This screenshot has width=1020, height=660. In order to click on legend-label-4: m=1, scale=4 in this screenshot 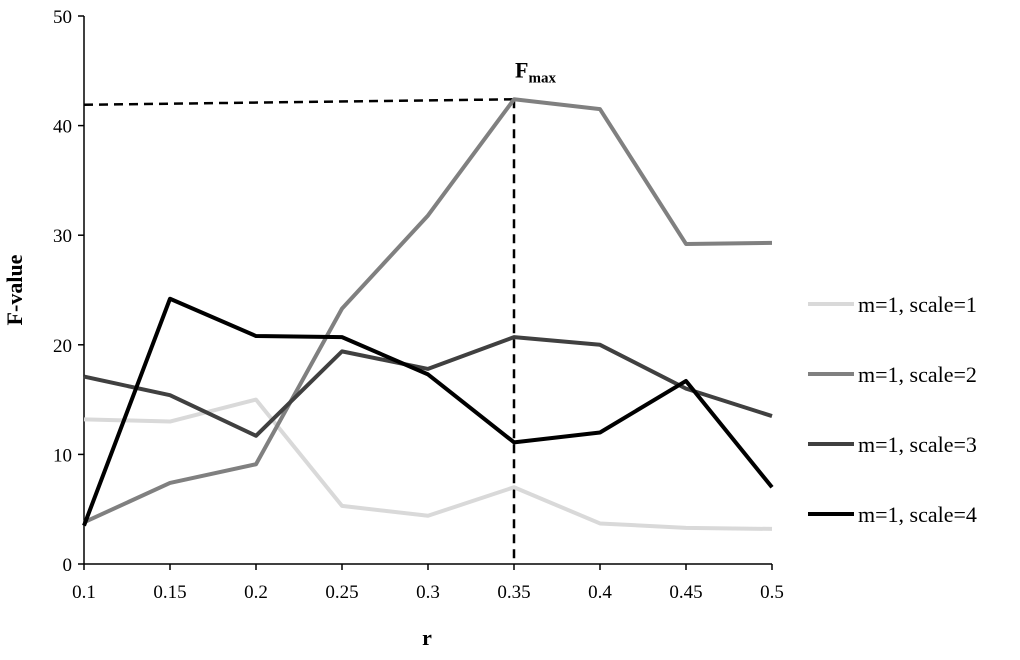, I will do `click(917, 514)`.